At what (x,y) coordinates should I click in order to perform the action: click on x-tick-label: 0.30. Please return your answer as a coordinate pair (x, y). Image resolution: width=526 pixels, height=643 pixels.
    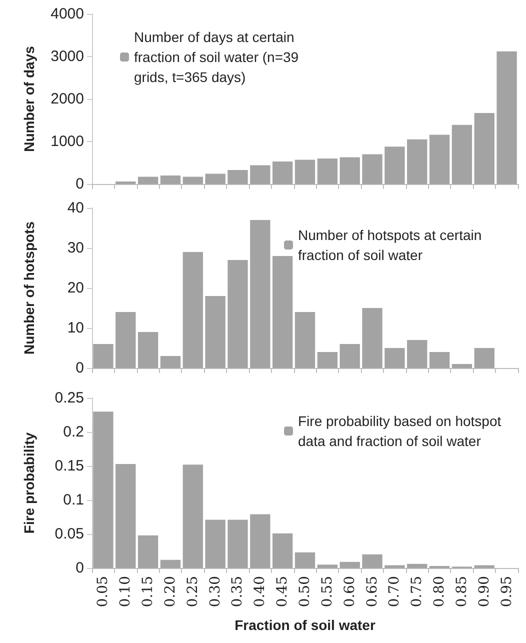
    Looking at the image, I should click on (215, 592).